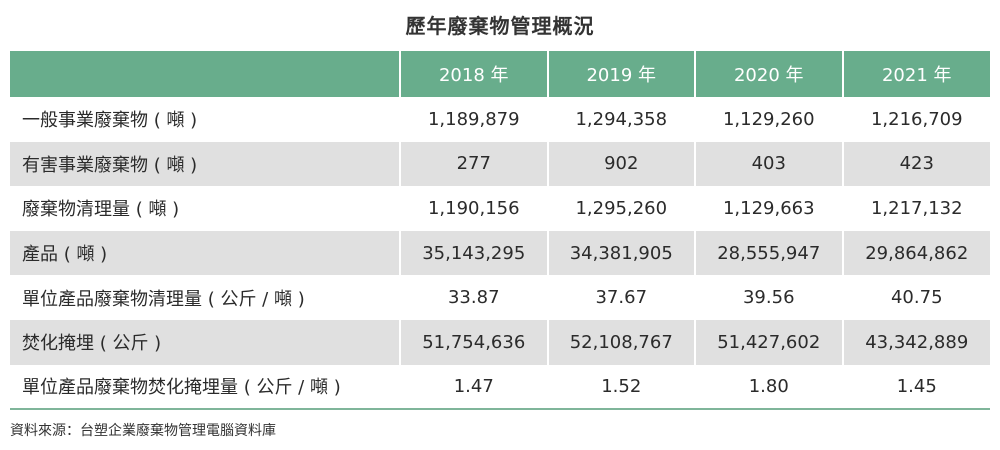 This screenshot has height=450, width=1000. What do you see at coordinates (768, 342) in the screenshot?
I see `table-cell: 51,427,602` at bounding box center [768, 342].